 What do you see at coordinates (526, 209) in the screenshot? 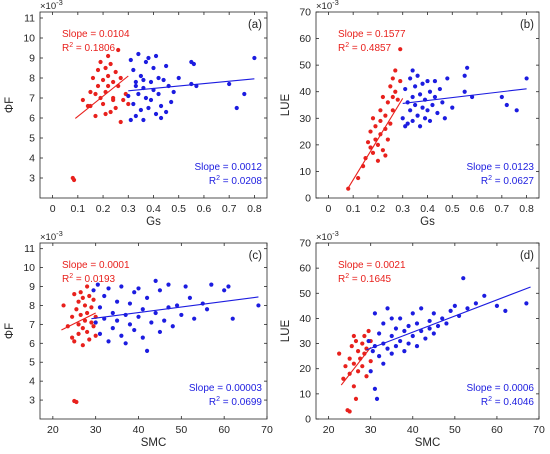
I see `x-tick-label: 0.8` at bounding box center [526, 209].